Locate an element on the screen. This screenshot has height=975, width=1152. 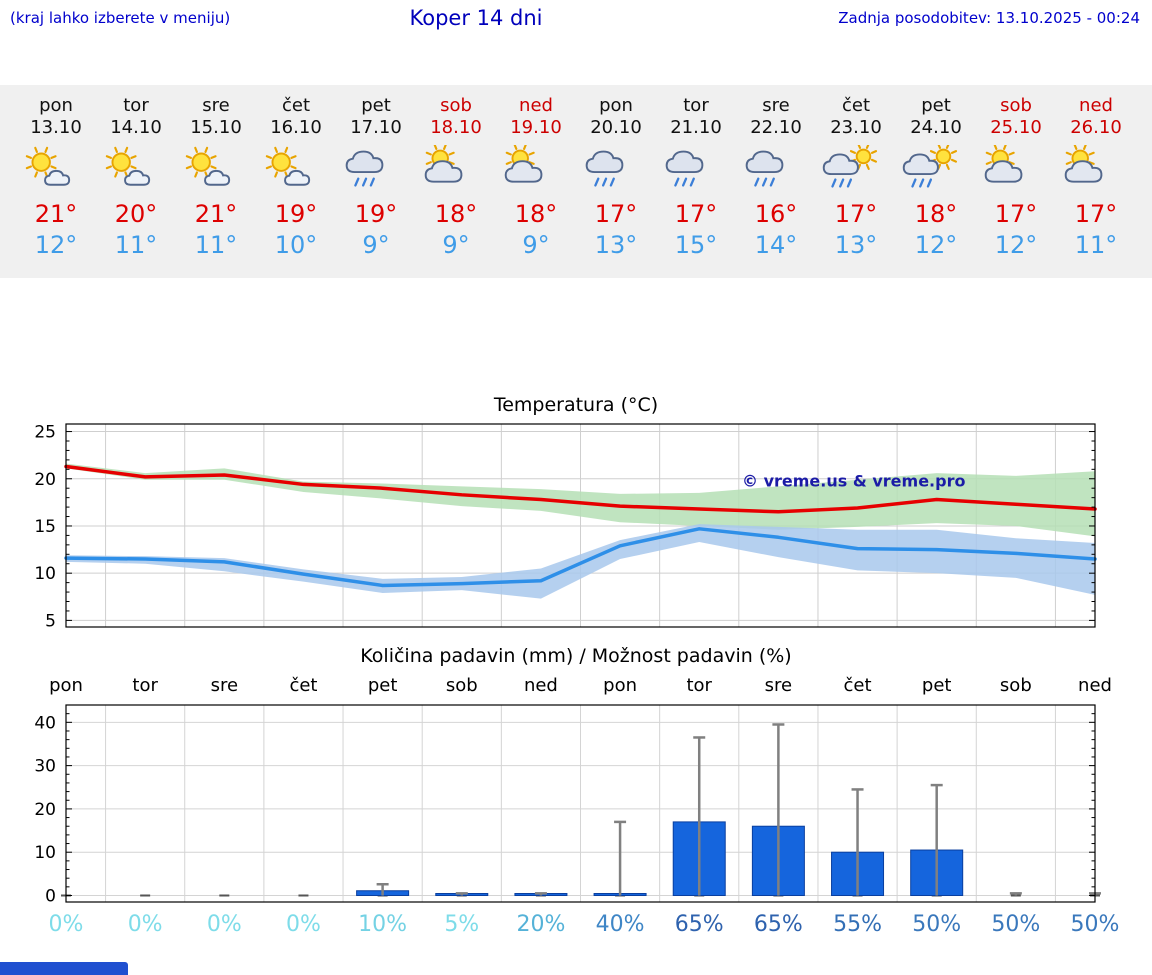
forecast-day-22.10: sre 22.10 16° 14° is located at coordinates (776, 177).